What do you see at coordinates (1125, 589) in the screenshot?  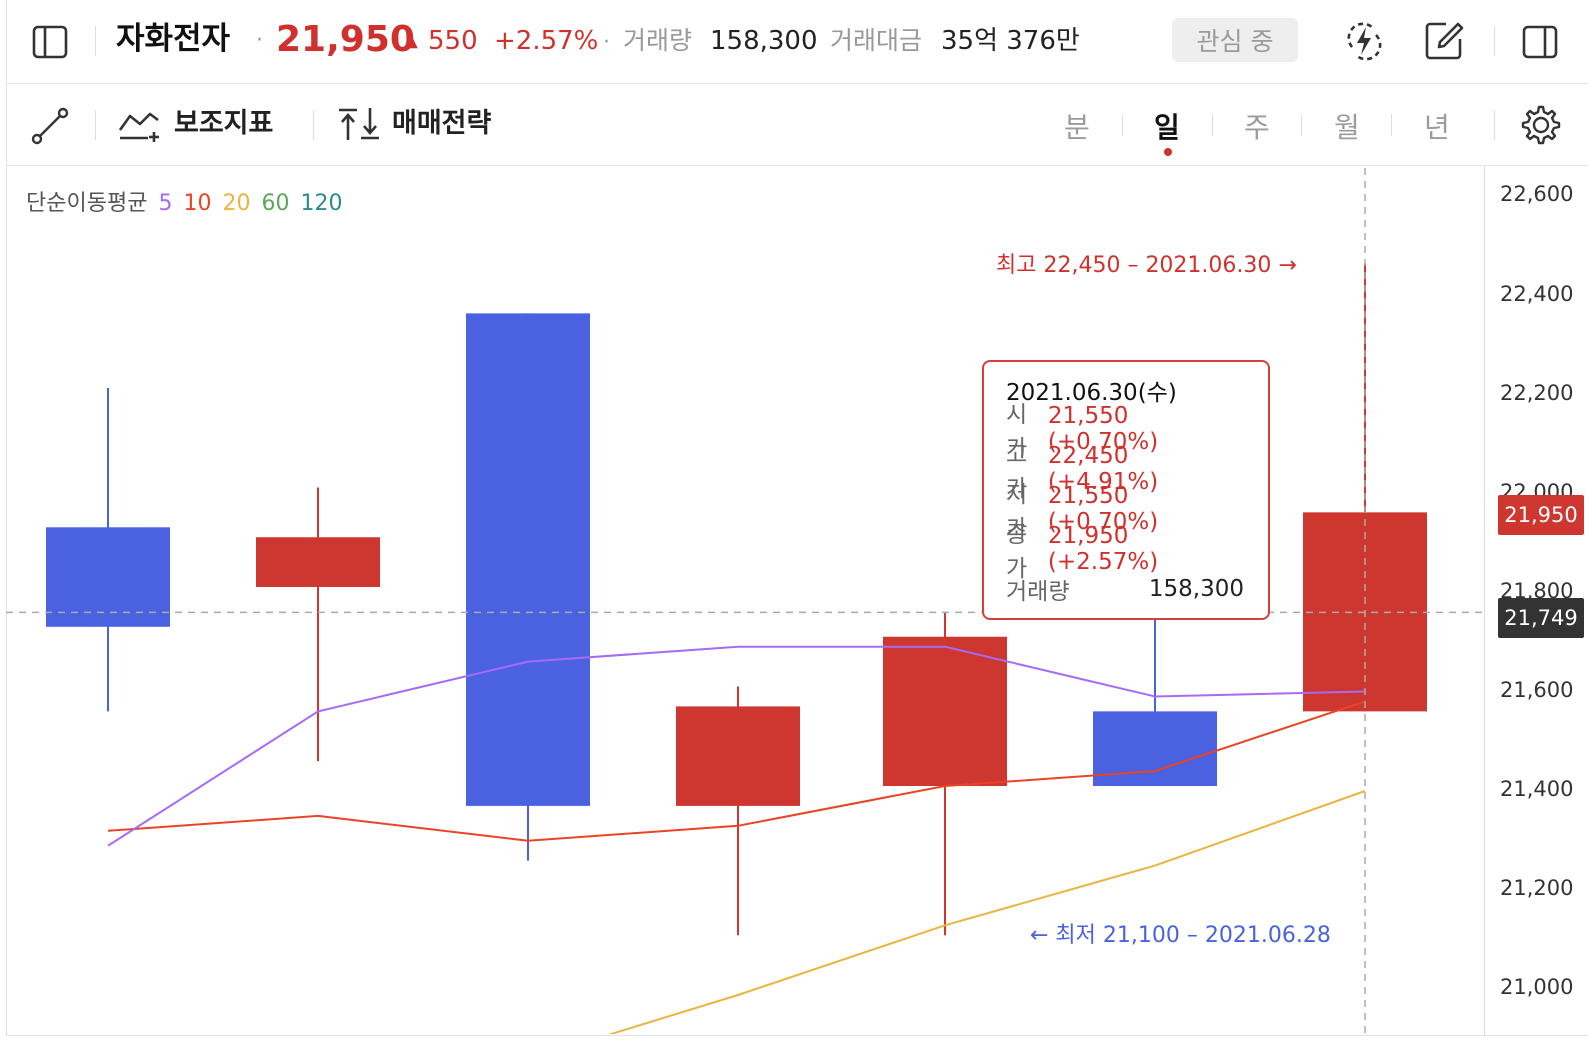 I see `tooltip-row-volume: 거래량 158,300` at bounding box center [1125, 589].